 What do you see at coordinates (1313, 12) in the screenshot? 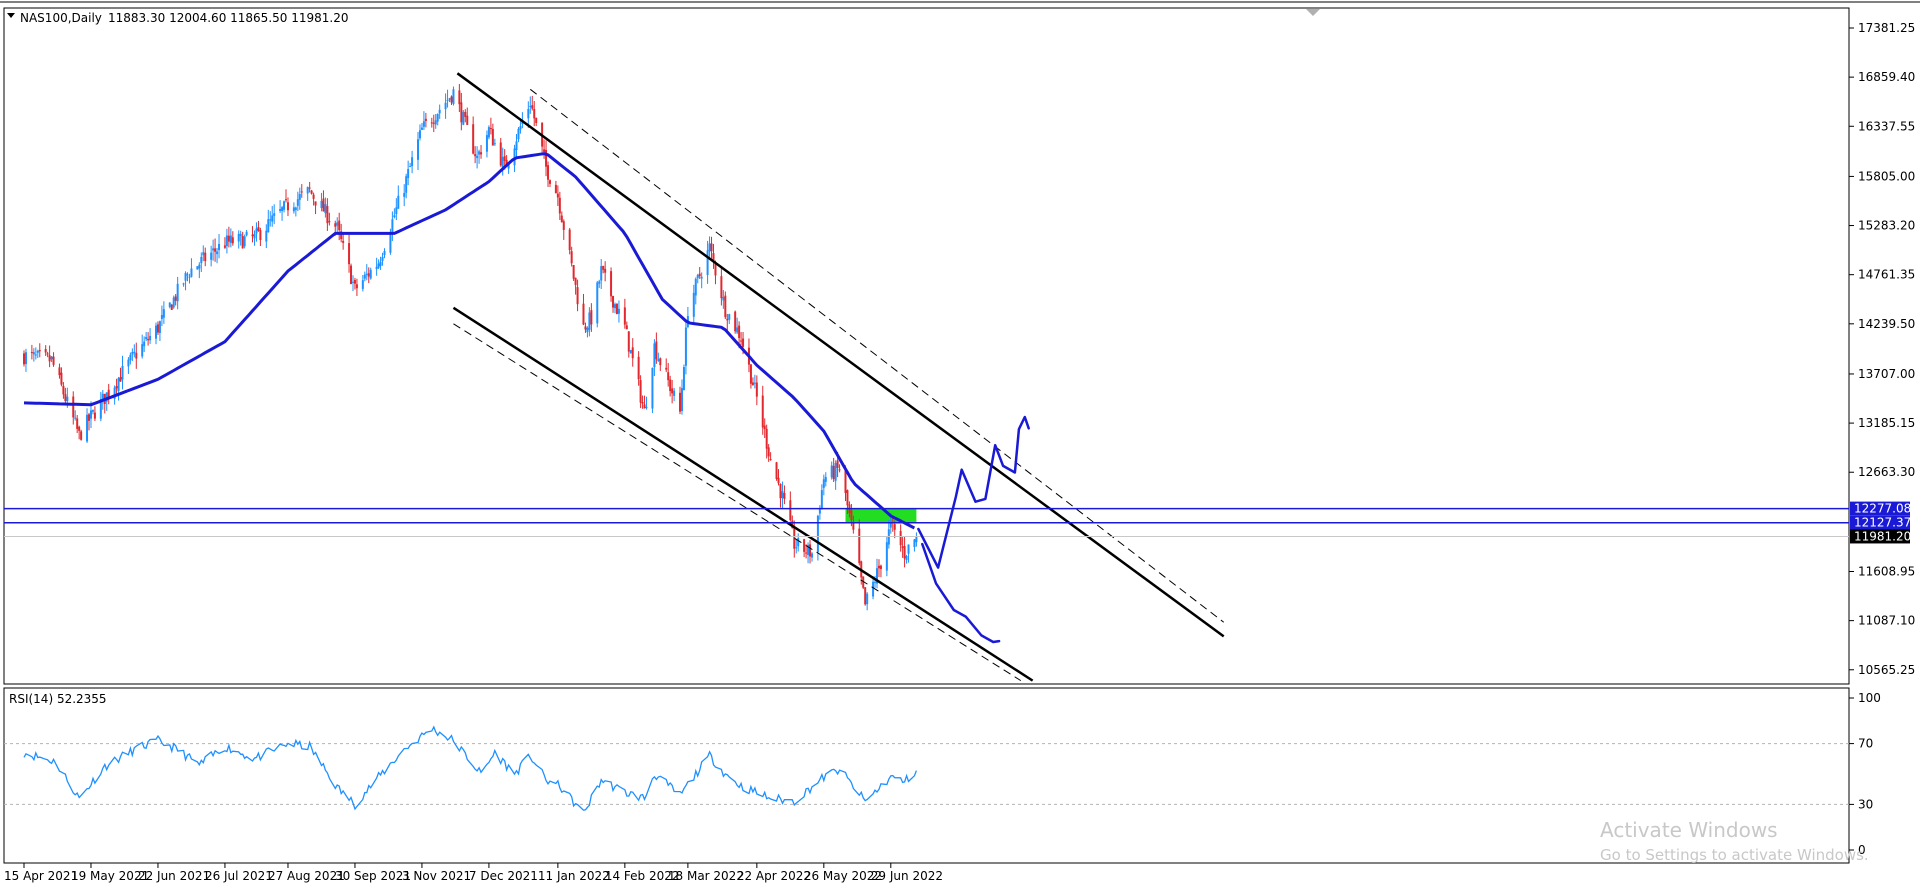
I see `shift-marker-icon` at bounding box center [1313, 12].